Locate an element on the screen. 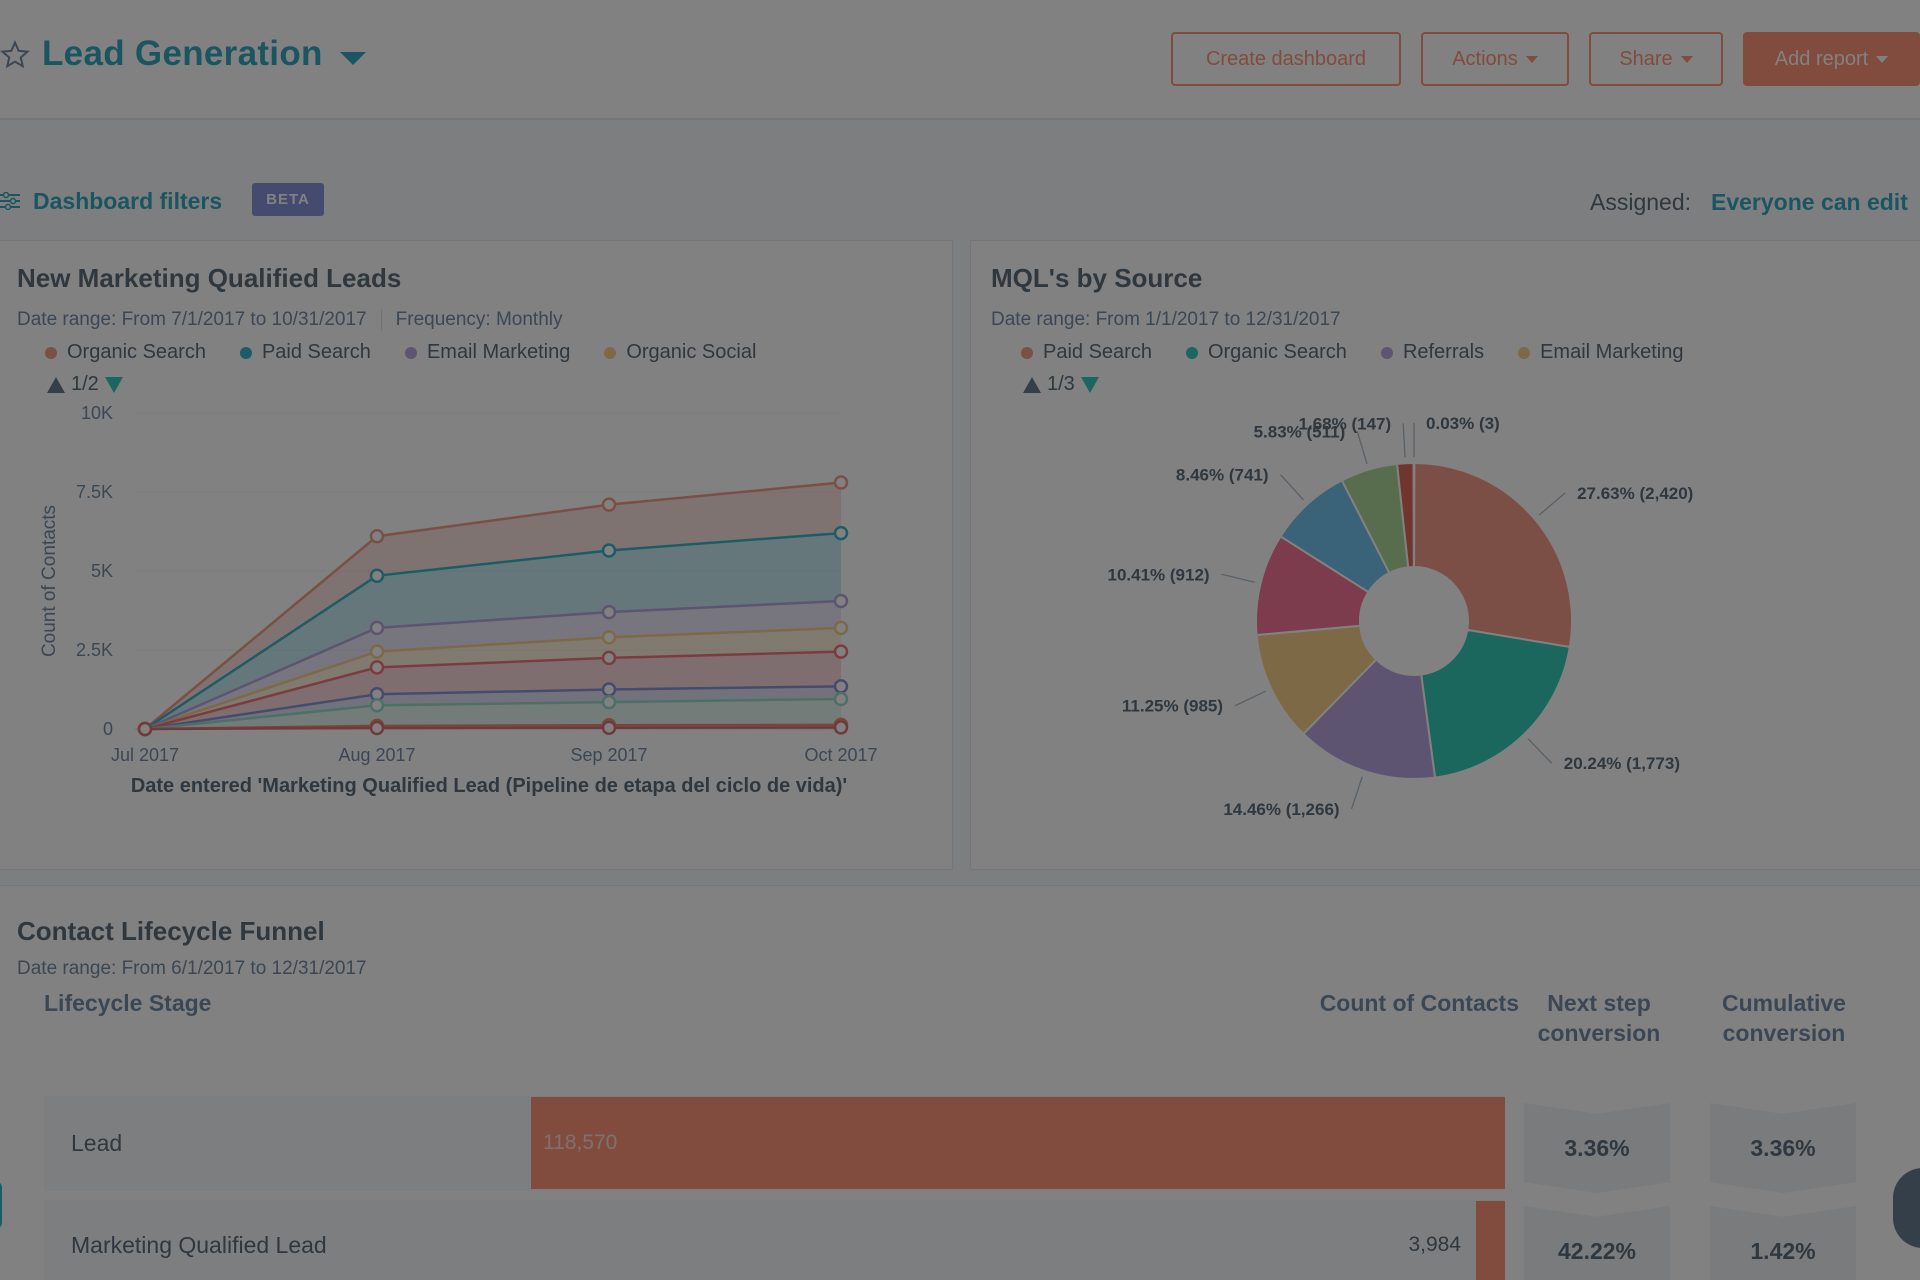 The image size is (1920, 1280). next-step-conversion-value: 3.36% is located at coordinates (1597, 1148).